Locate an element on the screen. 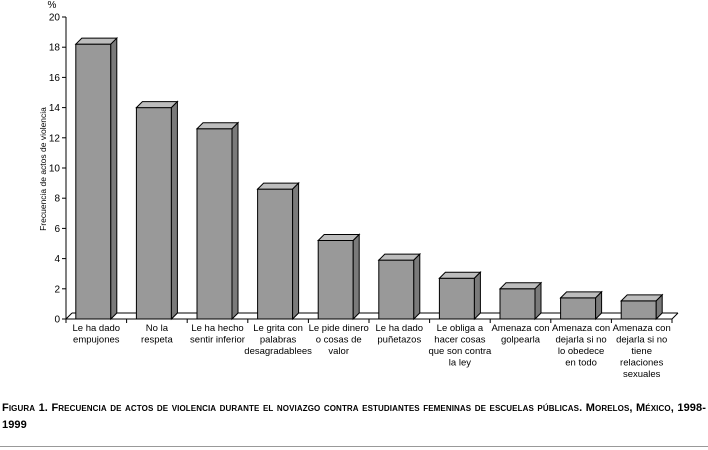 The image size is (708, 450). x-category-label-line: Le pide dinero is located at coordinates (339, 328).